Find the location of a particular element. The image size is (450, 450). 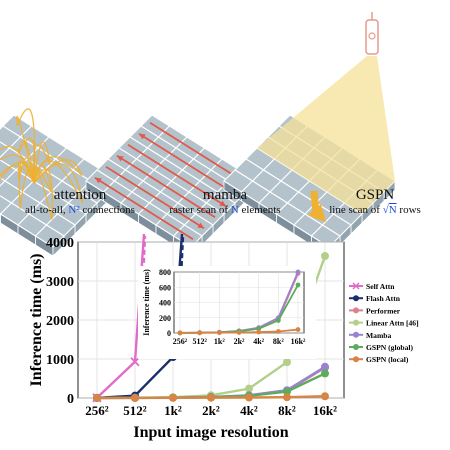

inset-y-tick-label: 400 is located at coordinates (165, 303).